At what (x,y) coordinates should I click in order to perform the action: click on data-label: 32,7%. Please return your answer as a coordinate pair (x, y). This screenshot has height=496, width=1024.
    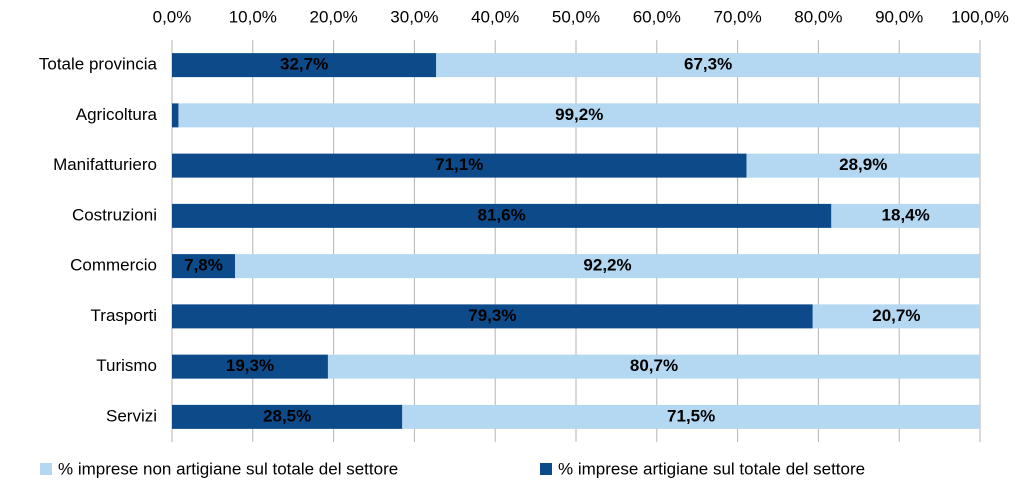
    Looking at the image, I should click on (304, 64).